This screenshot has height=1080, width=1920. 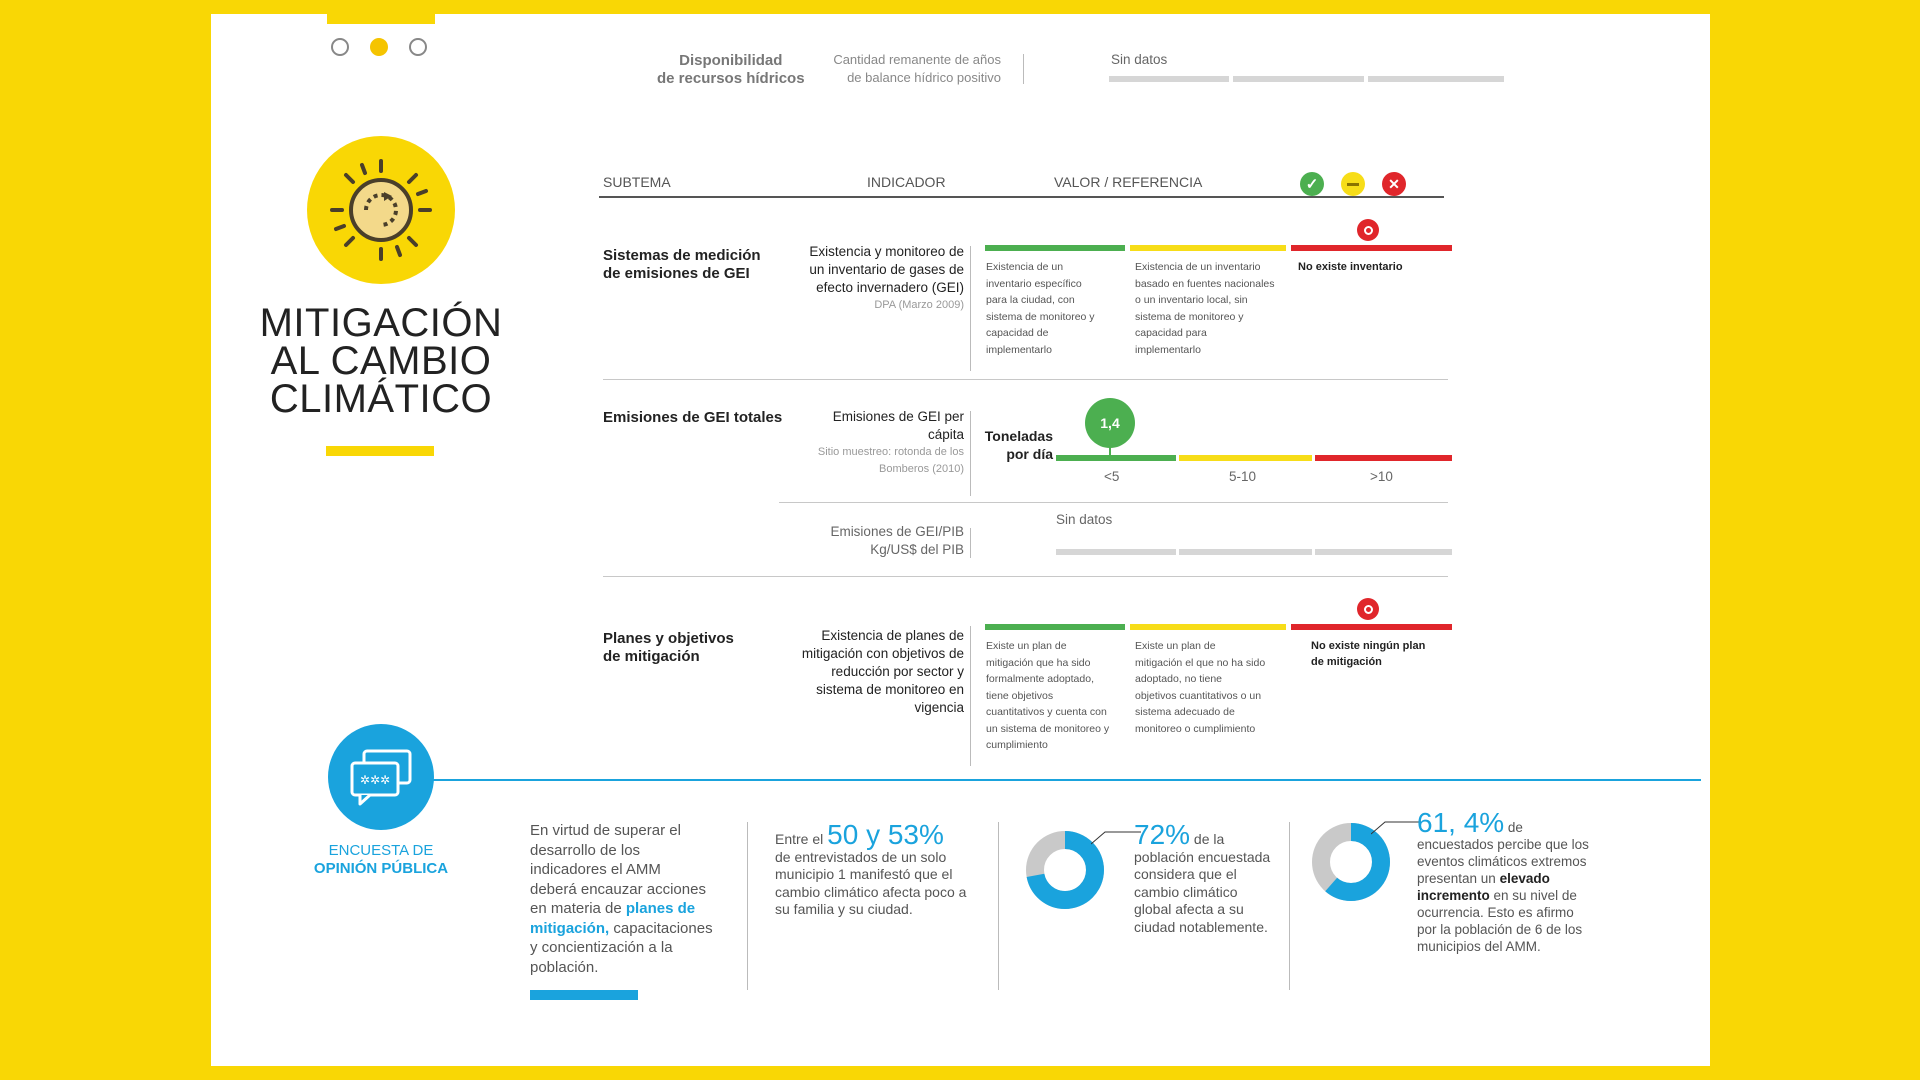 I want to click on row-separator, so click(x=1025, y=379).